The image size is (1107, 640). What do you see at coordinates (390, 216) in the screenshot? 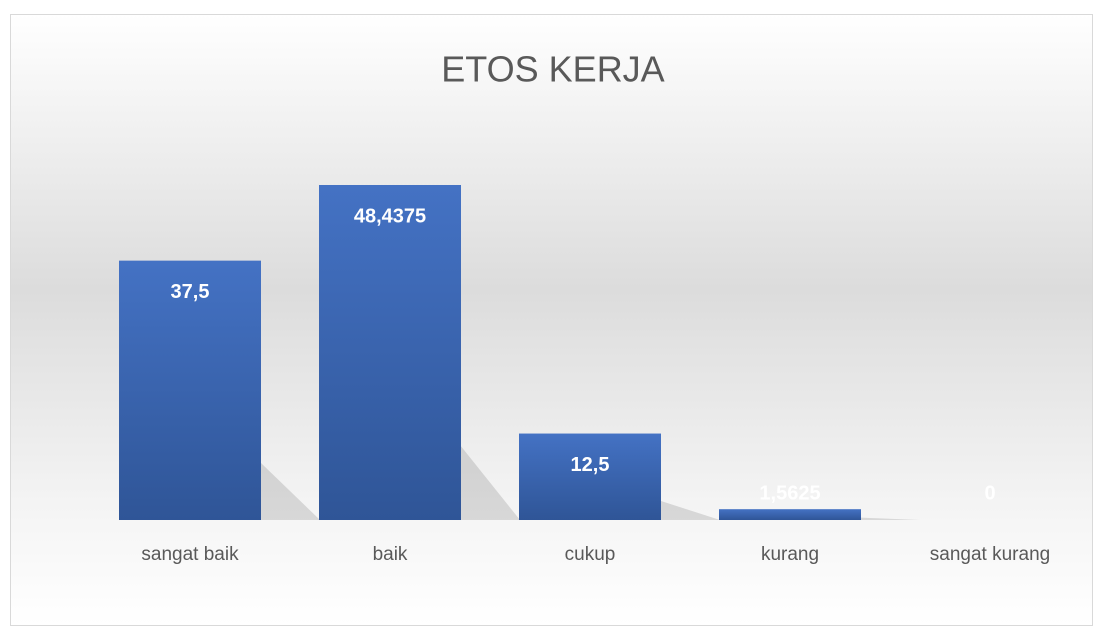
I see `data-label: 48,4375` at bounding box center [390, 216].